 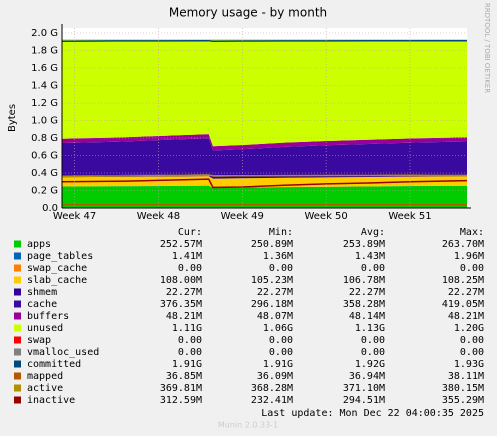 What do you see at coordinates (272, 388) in the screenshot?
I see `legend-stat: 368.28M` at bounding box center [272, 388].